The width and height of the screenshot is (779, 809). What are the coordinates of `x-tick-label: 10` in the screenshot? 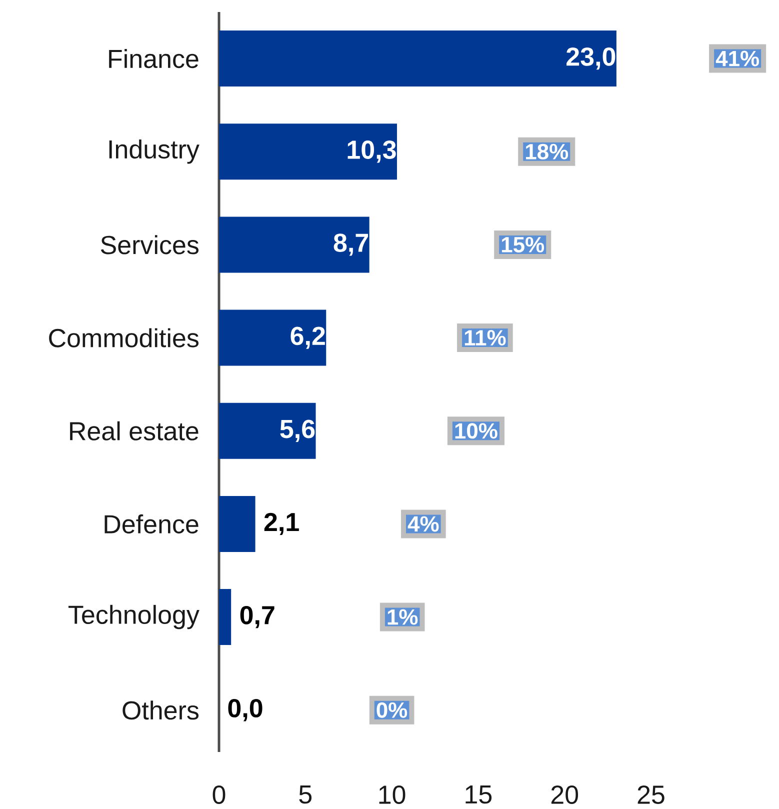 It's located at (392, 795).